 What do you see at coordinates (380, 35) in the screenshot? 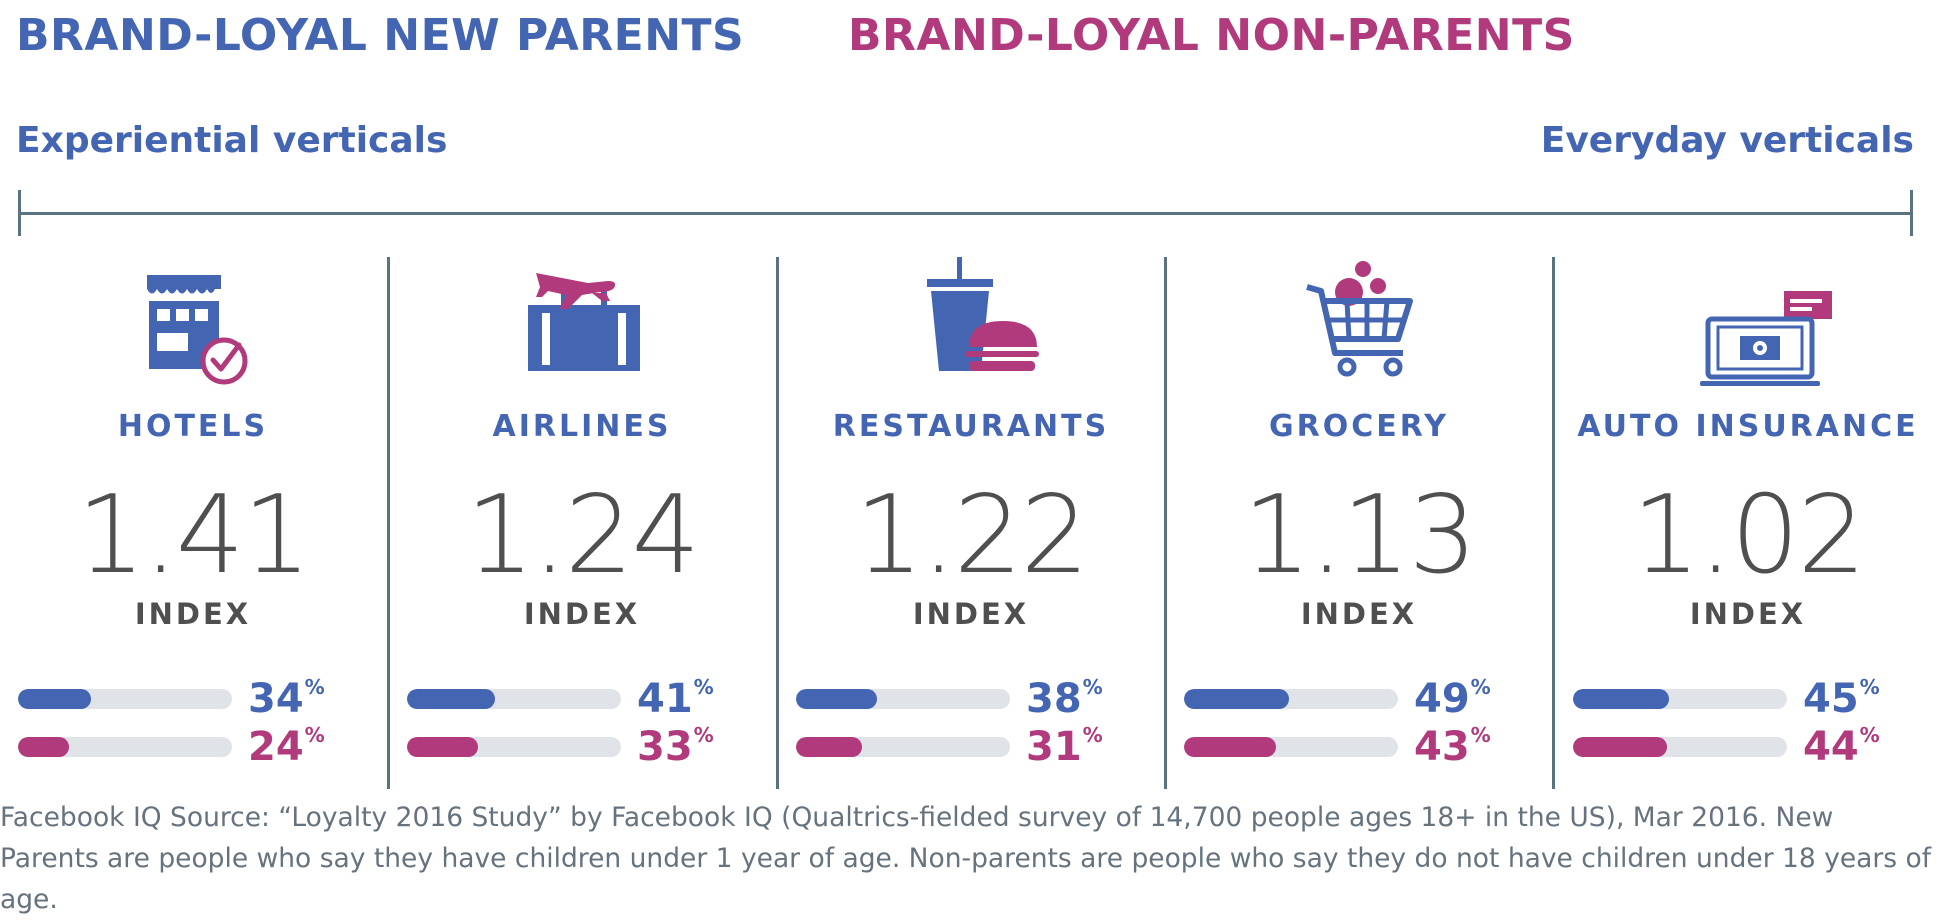
I see `legend-new-parents: BRAND-LOYAL NEW PARENTS` at bounding box center [380, 35].